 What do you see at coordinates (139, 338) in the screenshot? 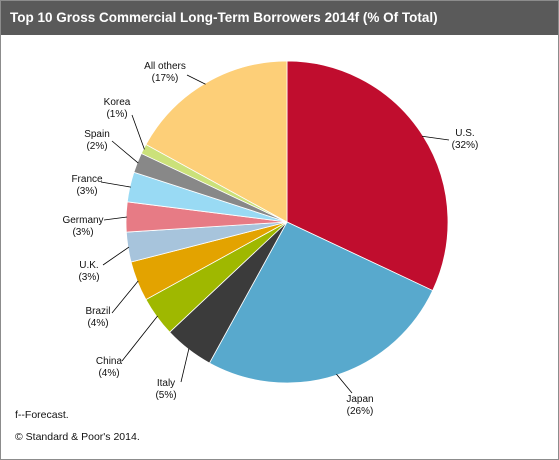
I see `leader-line-china` at bounding box center [139, 338].